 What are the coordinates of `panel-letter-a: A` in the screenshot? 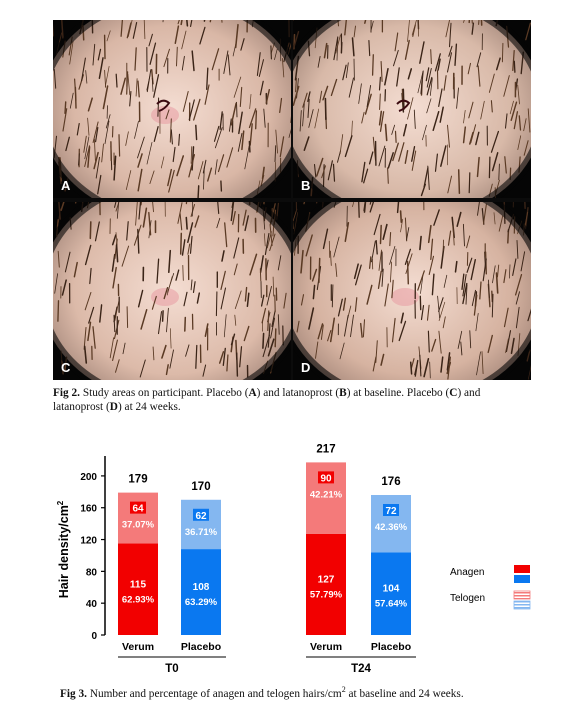 It's located at (66, 185).